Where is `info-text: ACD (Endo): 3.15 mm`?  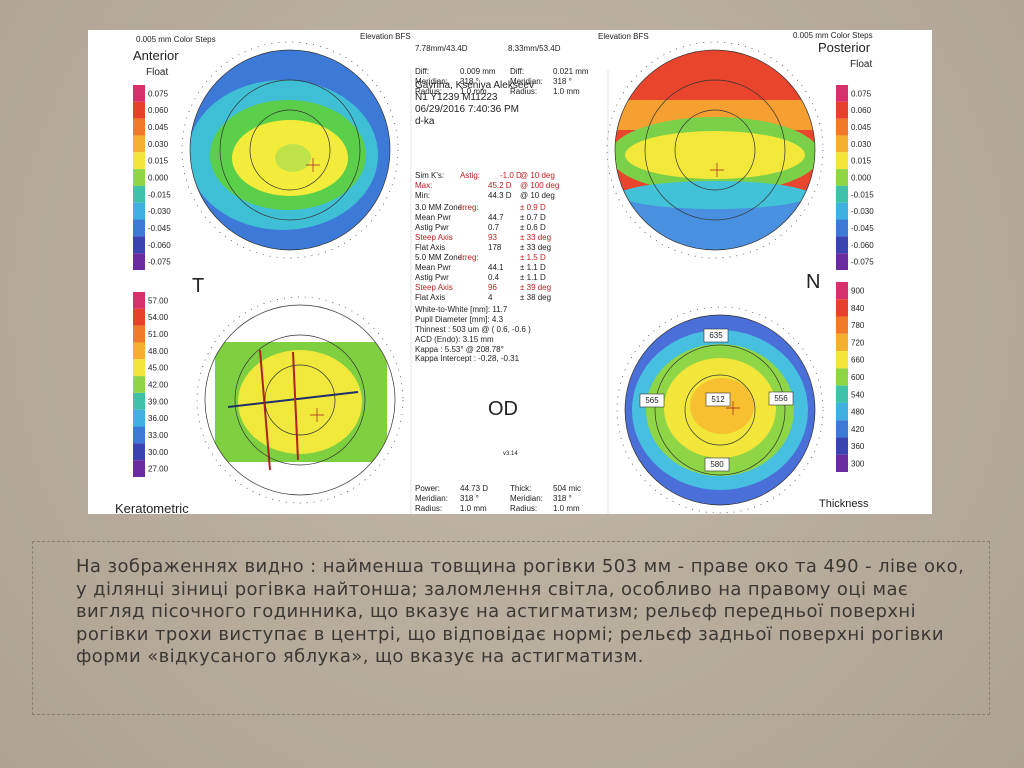
info-text: ACD (Endo): 3.15 mm is located at coordinates (454, 339).